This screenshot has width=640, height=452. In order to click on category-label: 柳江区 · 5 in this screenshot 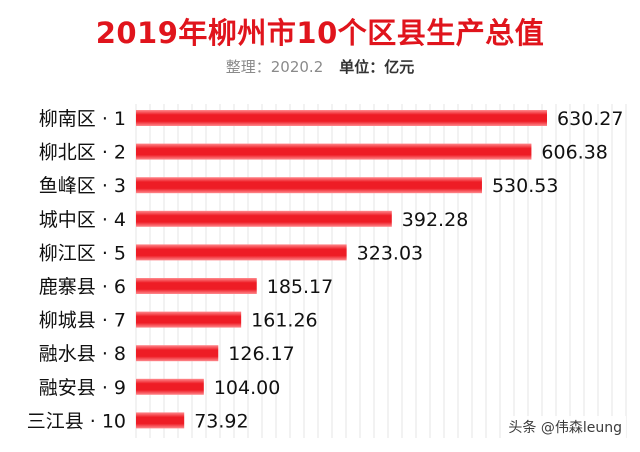, I will do `click(82, 253)`.